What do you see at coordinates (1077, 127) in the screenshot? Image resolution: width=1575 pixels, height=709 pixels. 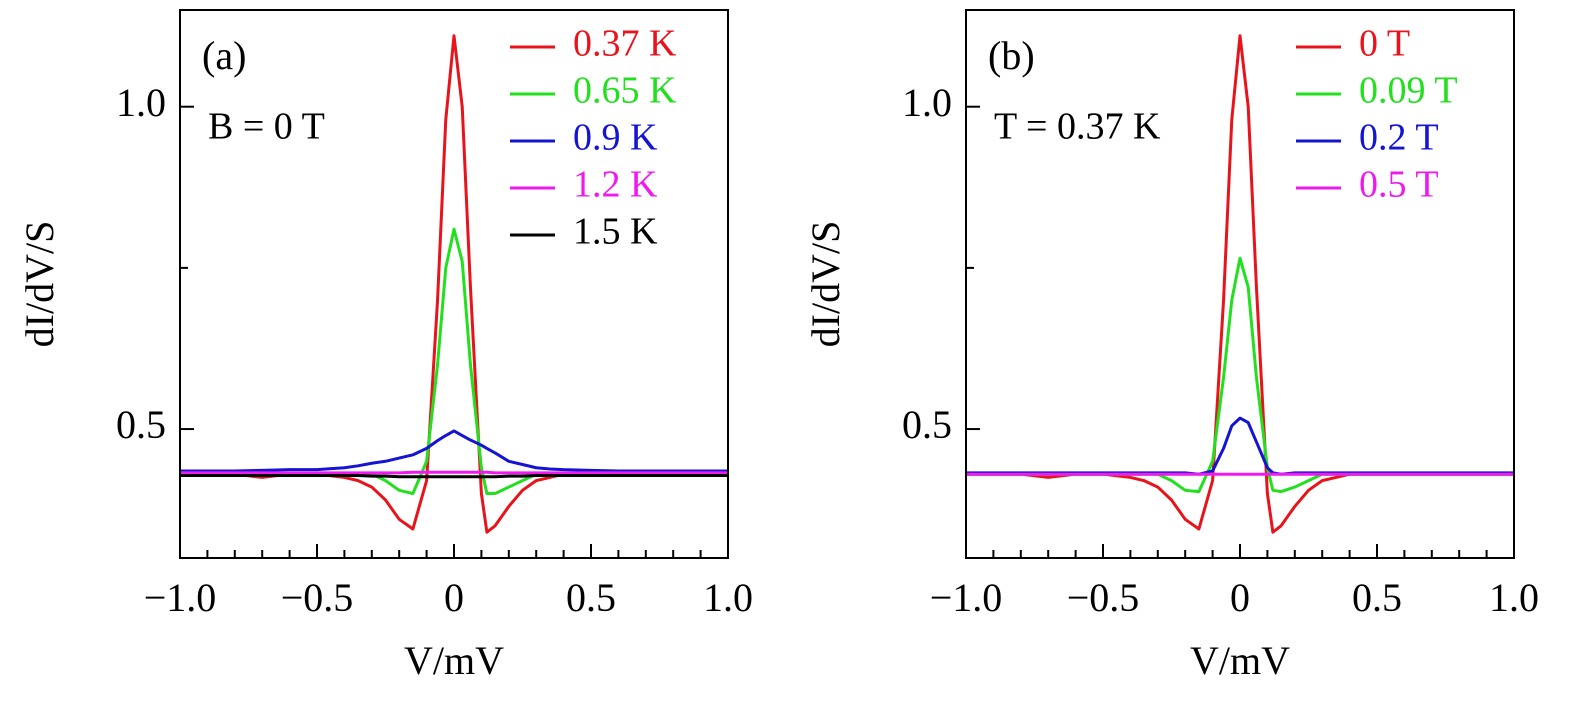 I see `annotation: T = 0.37 K` at bounding box center [1077, 127].